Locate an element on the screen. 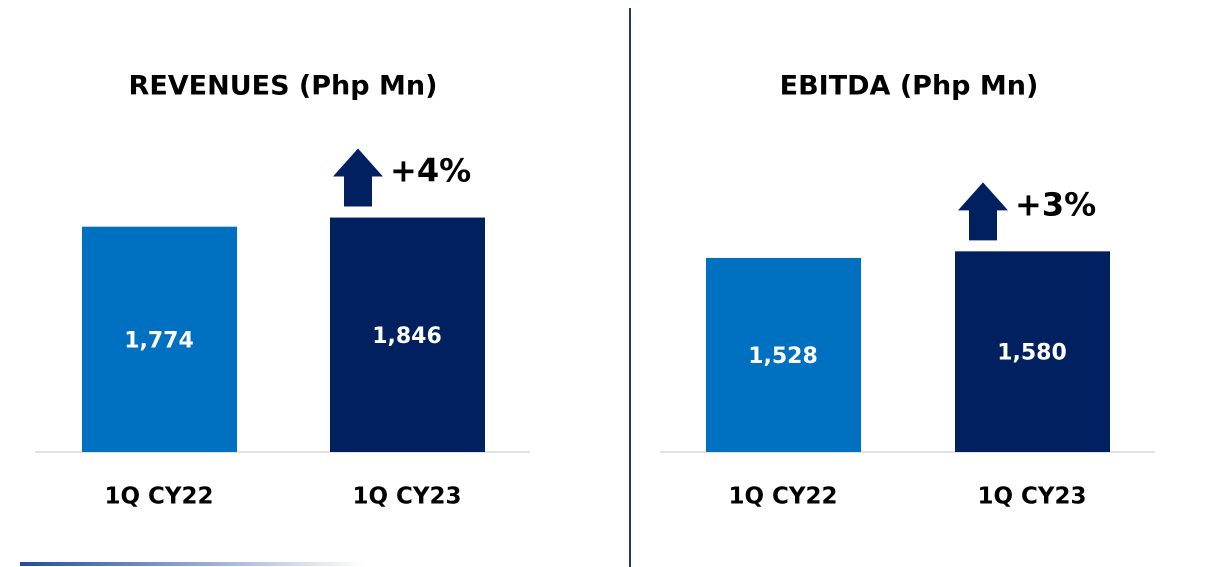  accent-line is located at coordinates (192, 564).